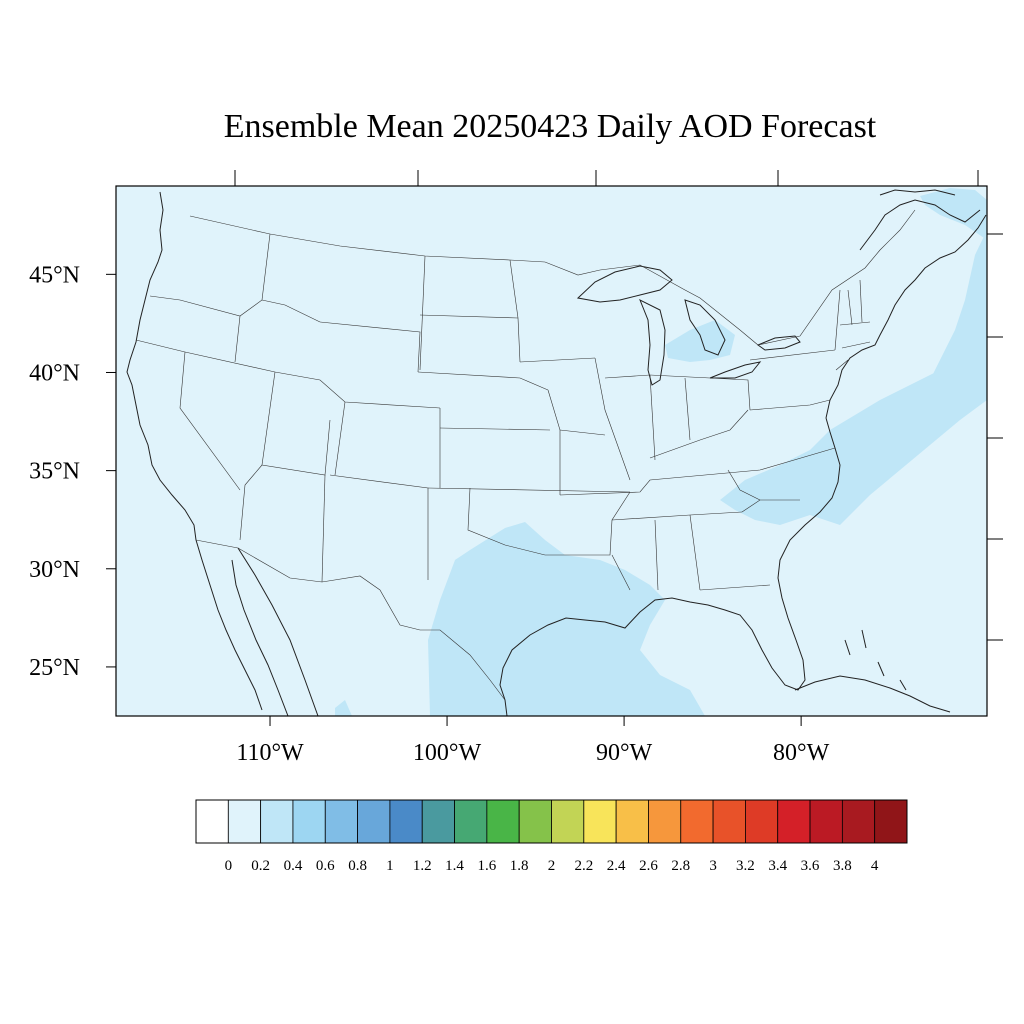 This screenshot has height=1024, width=1024. What do you see at coordinates (357, 866) in the screenshot?
I see `colorbar-label: 0.8` at bounding box center [357, 866].